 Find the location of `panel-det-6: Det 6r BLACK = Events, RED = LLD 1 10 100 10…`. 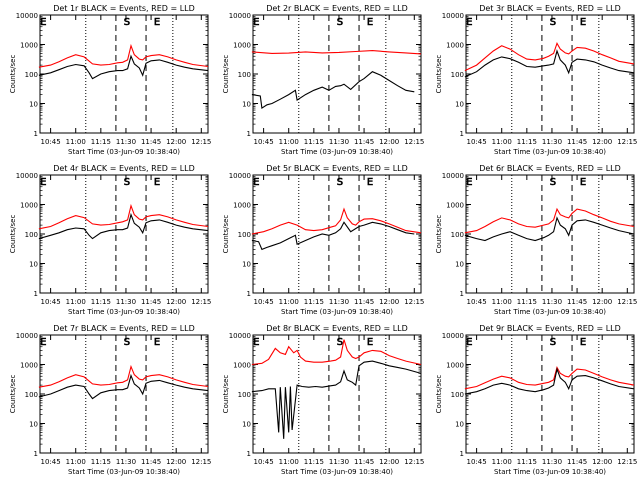

panel-det-6: Det 6r BLACK = Events, RED = LLD 1 10 100 10… is located at coordinates (536, 240).